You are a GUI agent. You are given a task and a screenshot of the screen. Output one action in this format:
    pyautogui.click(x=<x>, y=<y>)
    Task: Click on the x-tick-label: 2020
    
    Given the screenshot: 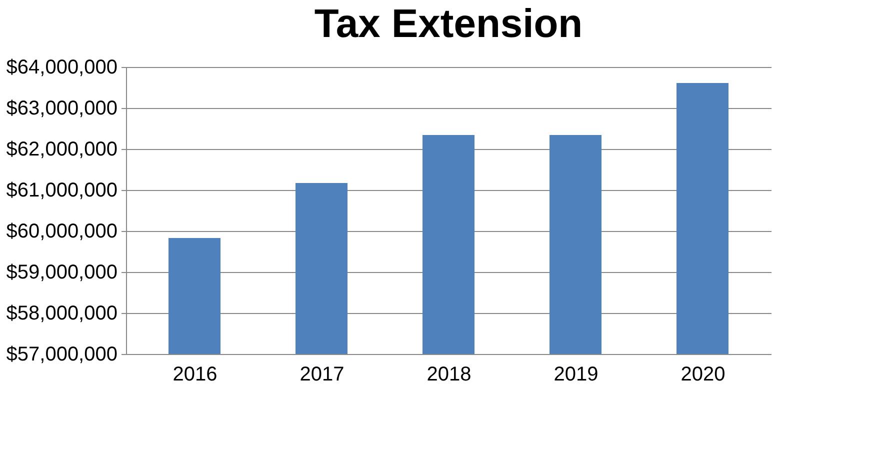 What is the action you would take?
    pyautogui.click(x=703, y=375)
    